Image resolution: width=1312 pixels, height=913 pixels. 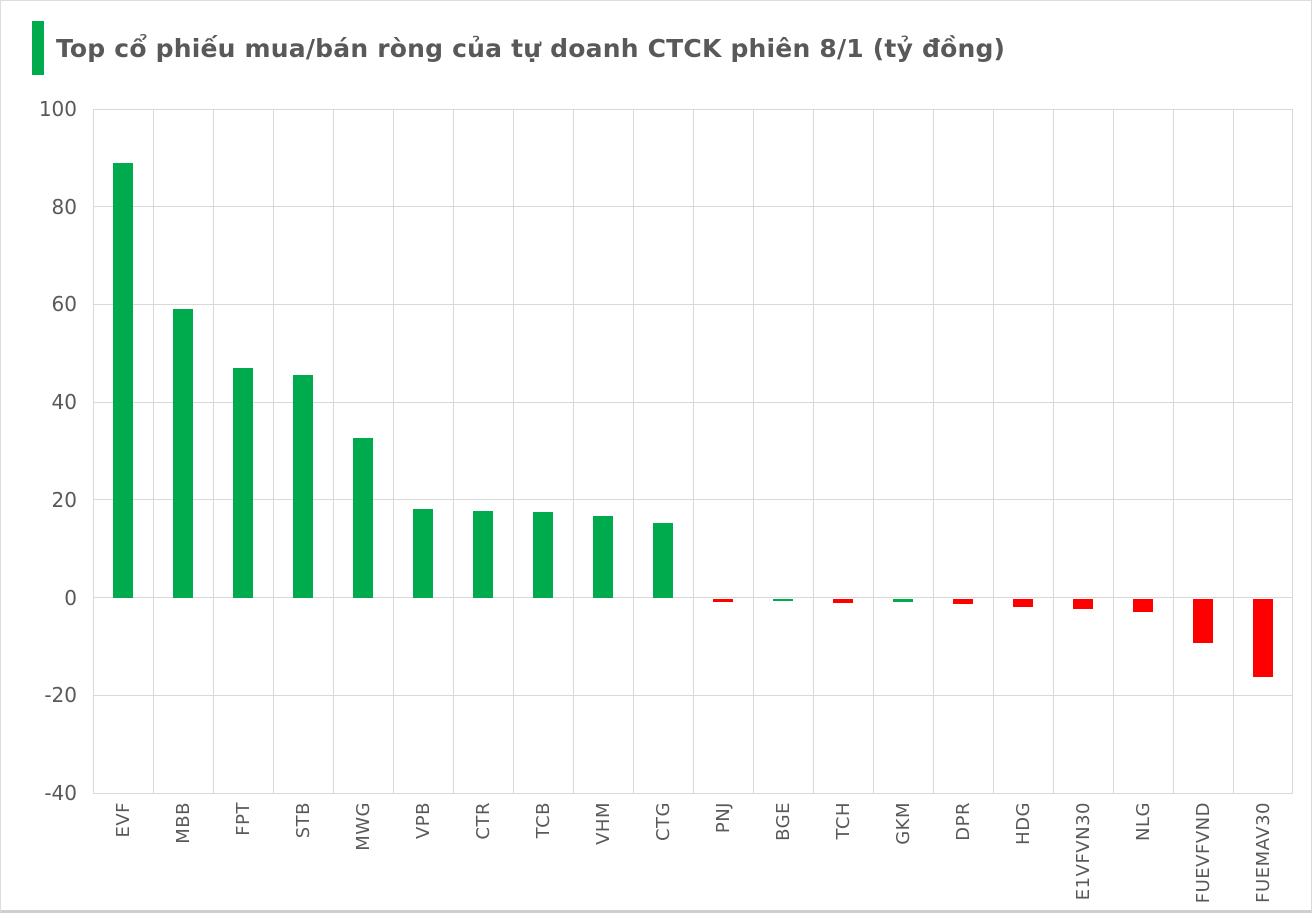 What do you see at coordinates (543, 820) in the screenshot?
I see `x-tick-label-TCB: TCB` at bounding box center [543, 820].